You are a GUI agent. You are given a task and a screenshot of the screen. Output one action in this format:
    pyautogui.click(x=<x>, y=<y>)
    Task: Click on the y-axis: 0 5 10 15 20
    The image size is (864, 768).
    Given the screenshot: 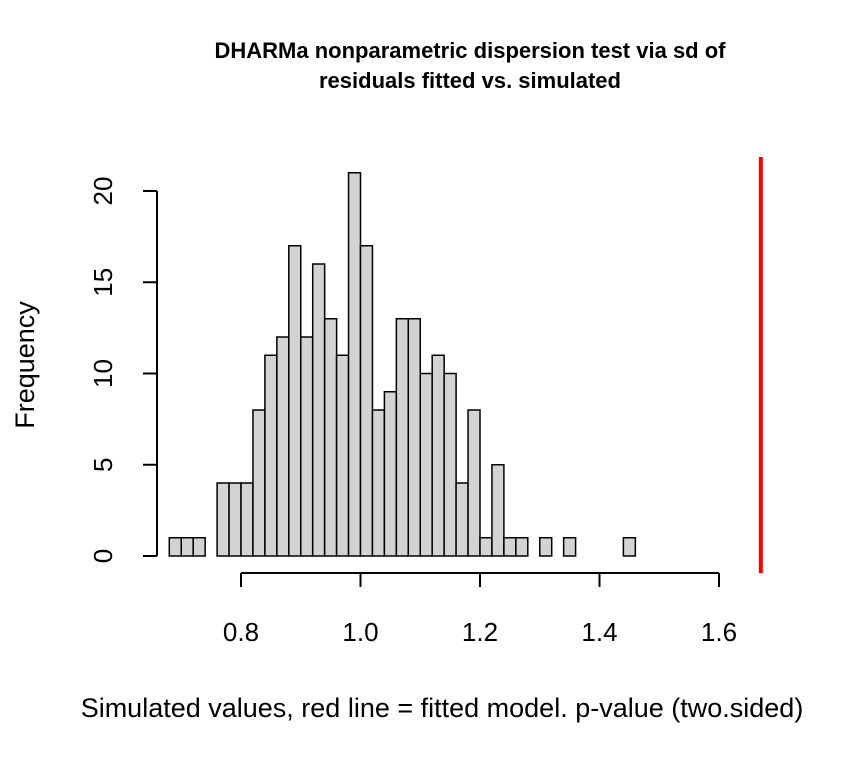 What is the action you would take?
    pyautogui.click(x=123, y=370)
    